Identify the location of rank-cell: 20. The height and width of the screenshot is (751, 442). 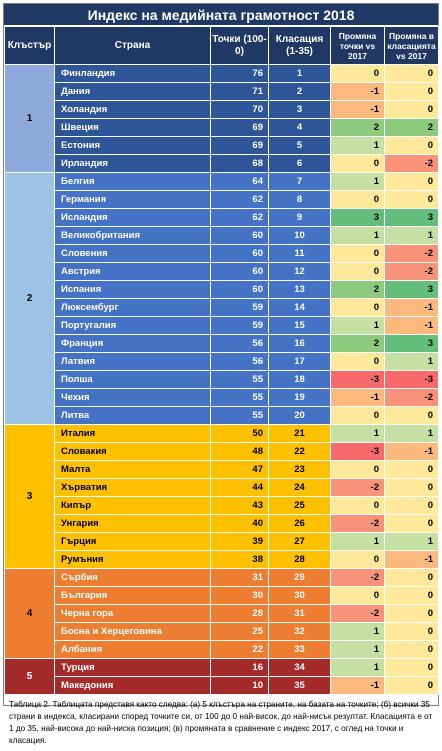
(299, 415).